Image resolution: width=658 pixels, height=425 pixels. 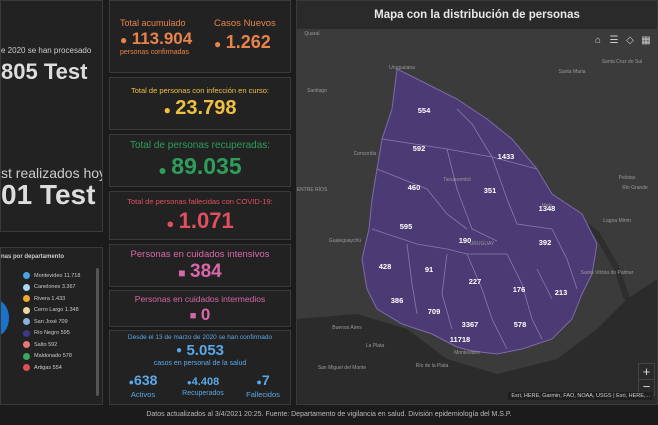 I want to click on legend-label: Montevideo 11.718, so click(x=57, y=275).